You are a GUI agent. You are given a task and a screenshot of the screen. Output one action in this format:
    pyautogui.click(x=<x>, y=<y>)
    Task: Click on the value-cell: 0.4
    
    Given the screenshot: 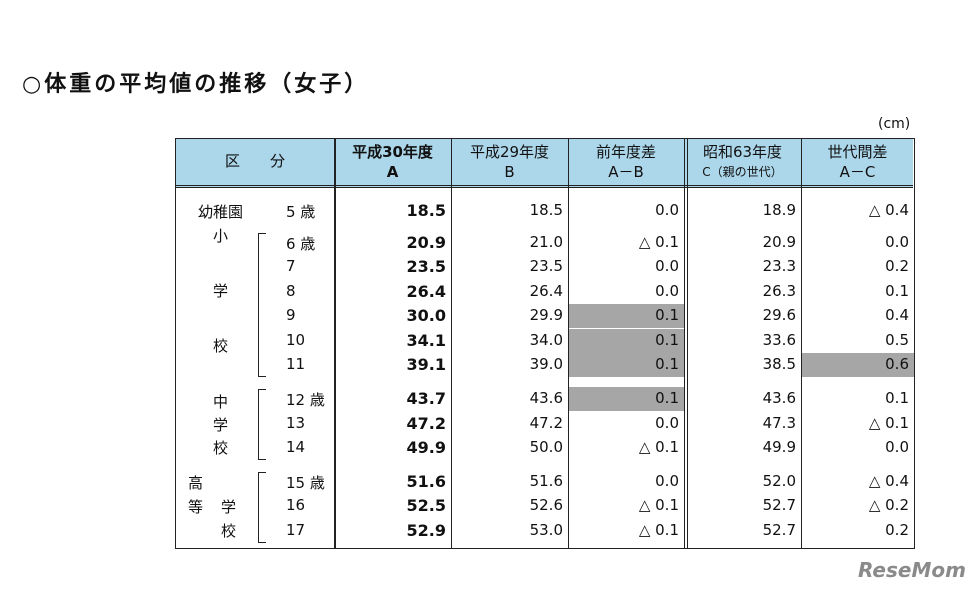 What is the action you would take?
    pyautogui.click(x=897, y=315)
    